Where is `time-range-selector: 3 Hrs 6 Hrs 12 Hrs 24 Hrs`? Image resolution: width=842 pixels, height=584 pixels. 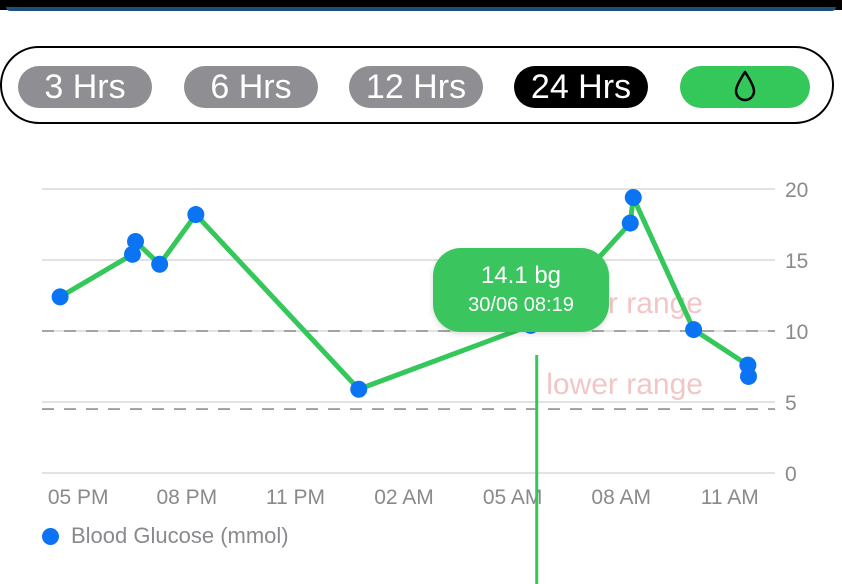 time-range-selector: 3 Hrs 6 Hrs 12 Hrs 24 Hrs is located at coordinates (417, 85).